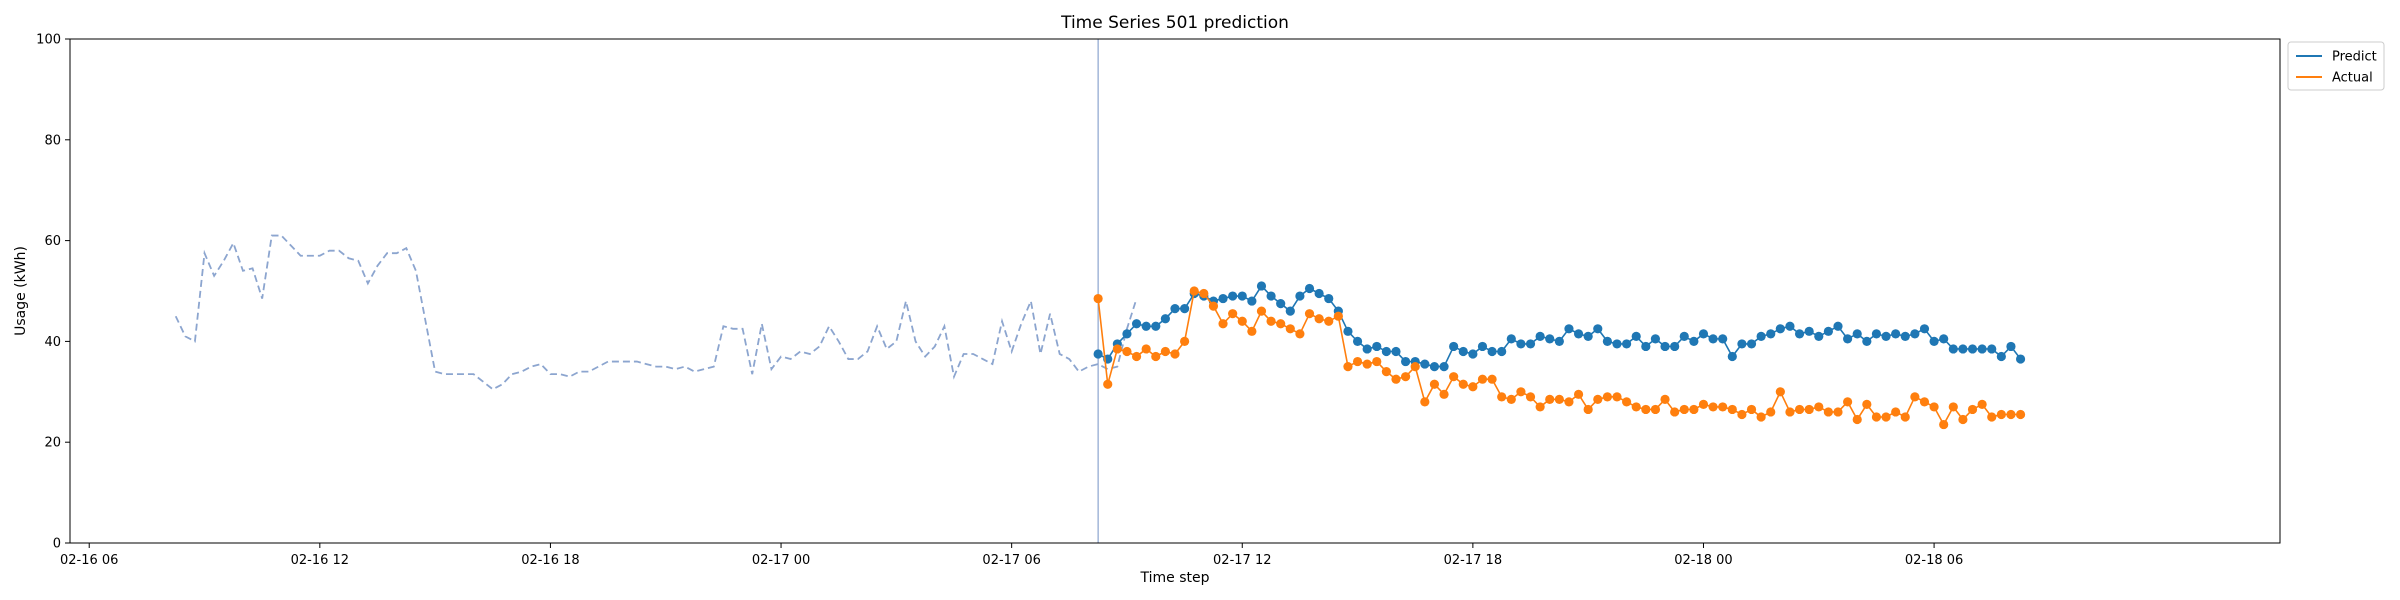  I want to click on x-axis-label: Time step, so click(1175, 578).